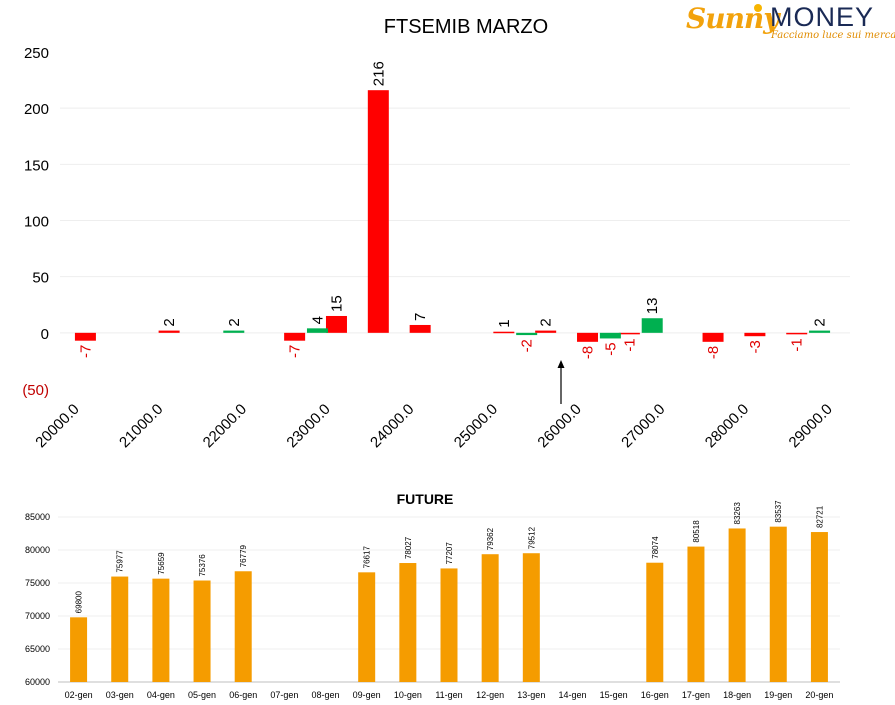 The width and height of the screenshot is (895, 705). Describe the element at coordinates (45, 334) in the screenshot. I see `y-tick-label: 0` at that location.